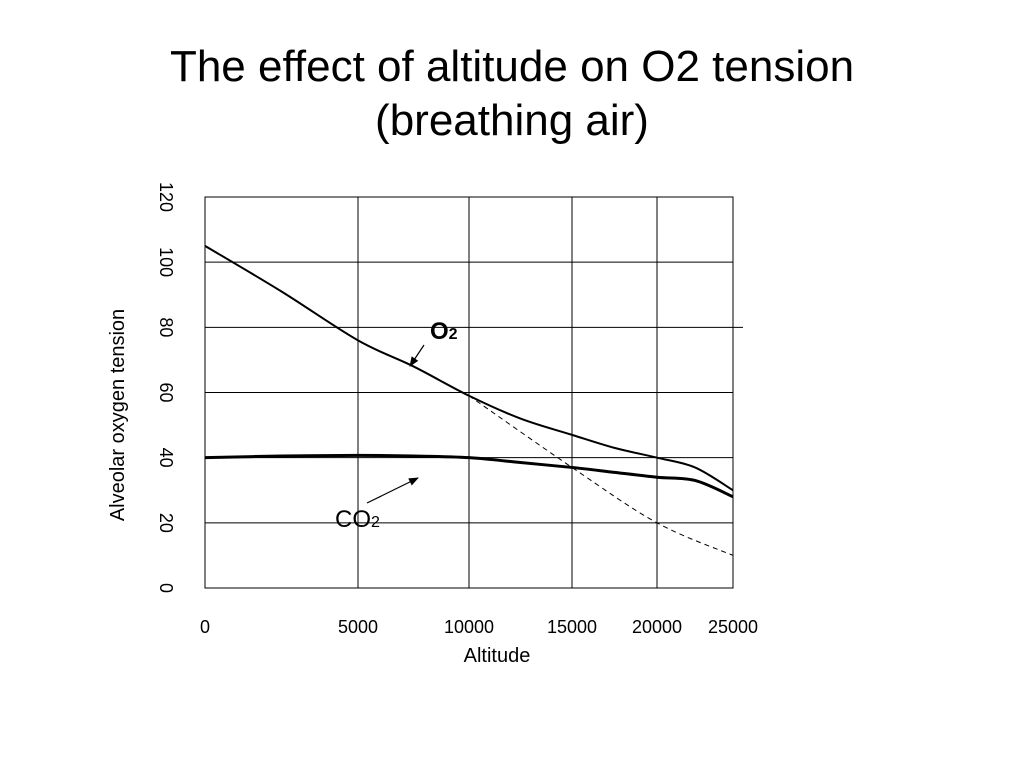 This screenshot has width=1024, height=768. I want to click on y-tick-label: 120, so click(166, 197).